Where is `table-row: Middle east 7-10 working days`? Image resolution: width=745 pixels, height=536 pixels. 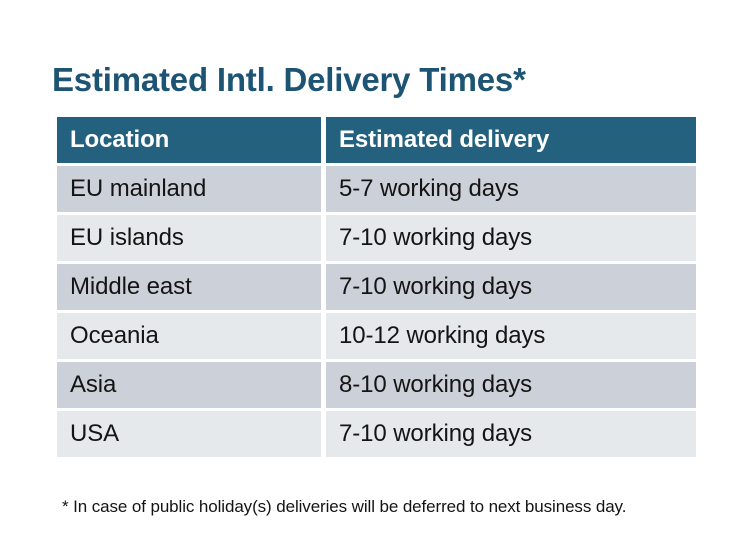
table-row: Middle east 7-10 working days is located at coordinates (376, 287).